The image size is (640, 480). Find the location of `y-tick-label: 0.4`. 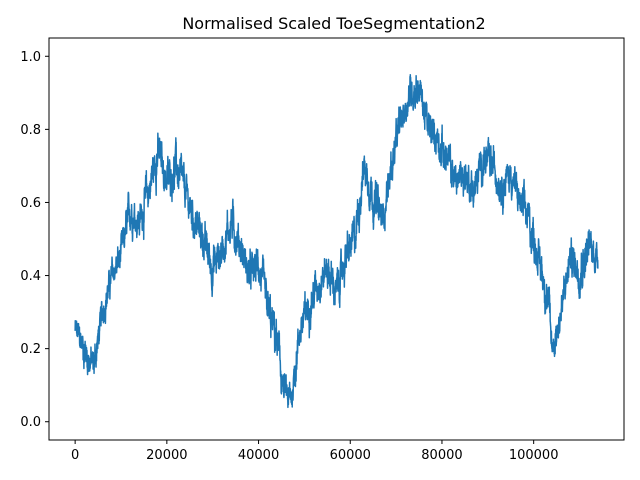

y-tick-label: 0.4 is located at coordinates (30, 276).